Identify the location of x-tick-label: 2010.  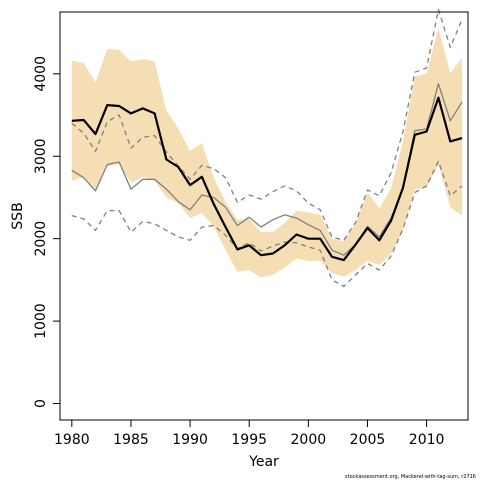
(427, 440).